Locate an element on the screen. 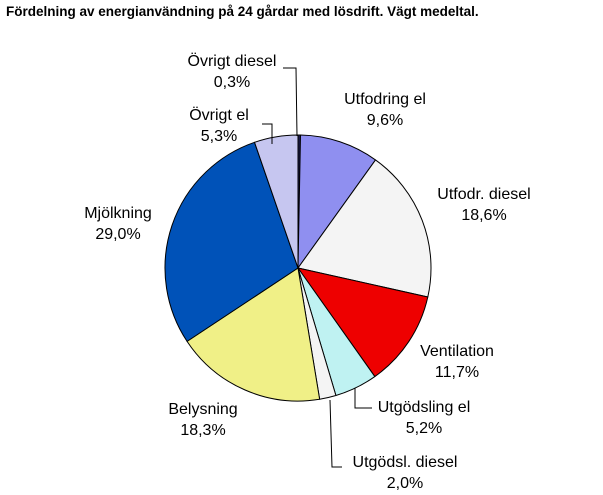  slice-name-label-4: Ventilation is located at coordinates (457, 351).